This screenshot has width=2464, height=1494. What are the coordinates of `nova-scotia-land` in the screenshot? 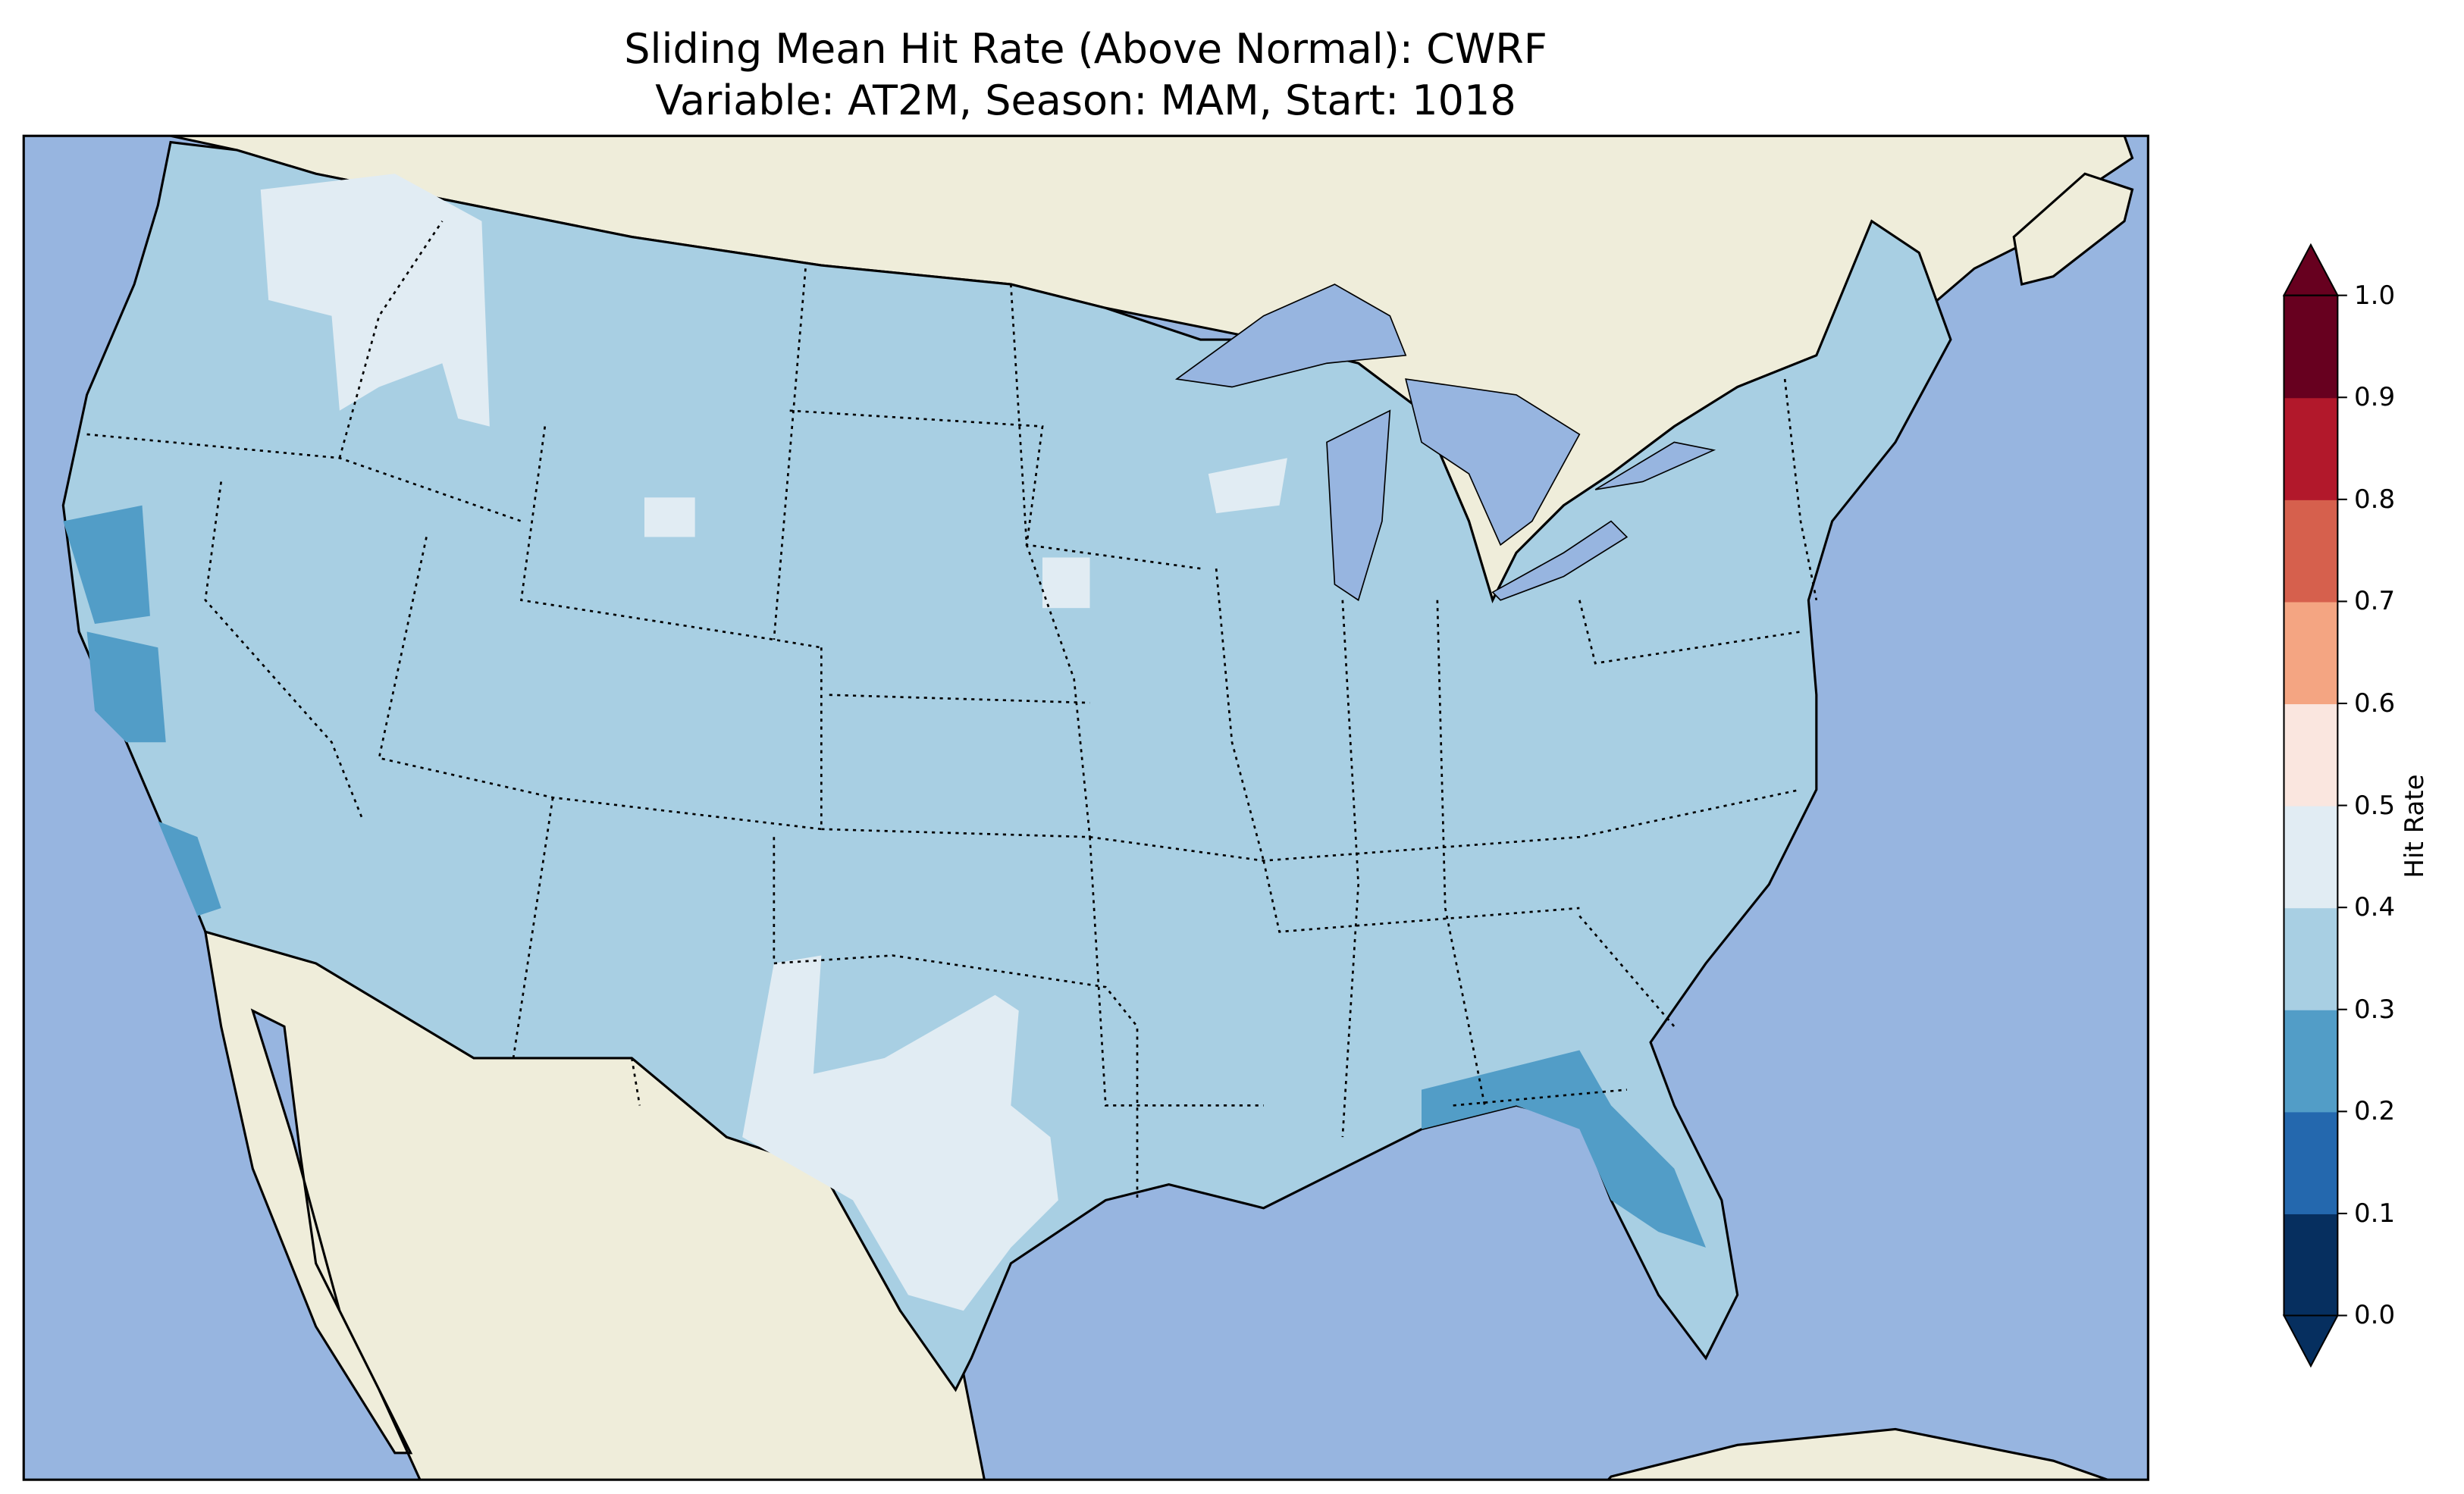 It's located at (2073, 229).